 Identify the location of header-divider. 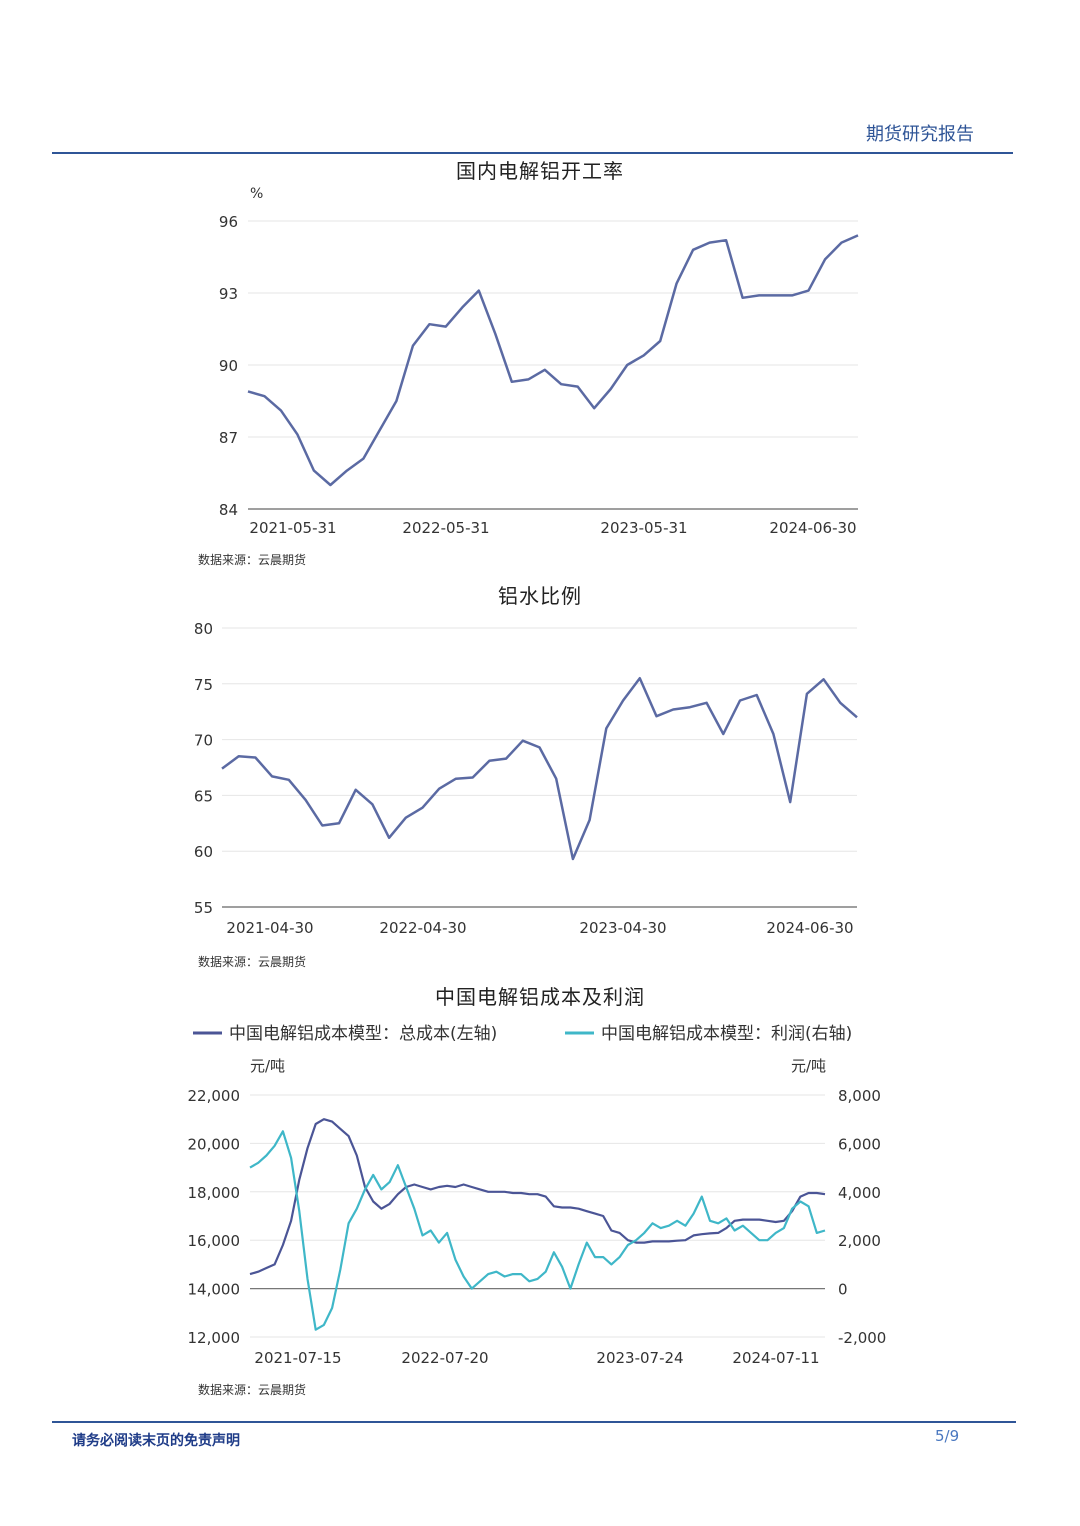
(532, 153).